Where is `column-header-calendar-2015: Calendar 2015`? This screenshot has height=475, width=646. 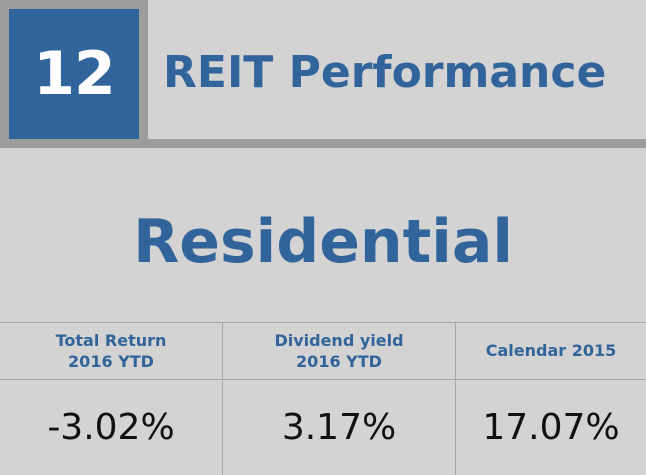 column-header-calendar-2015: Calendar 2015 is located at coordinates (551, 350).